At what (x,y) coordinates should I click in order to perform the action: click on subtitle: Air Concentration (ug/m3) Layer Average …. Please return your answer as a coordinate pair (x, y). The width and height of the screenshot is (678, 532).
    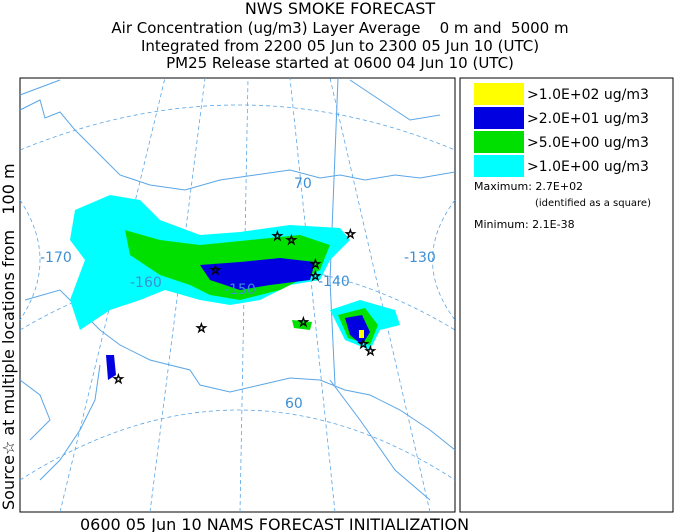
    Looking at the image, I should click on (339, 28).